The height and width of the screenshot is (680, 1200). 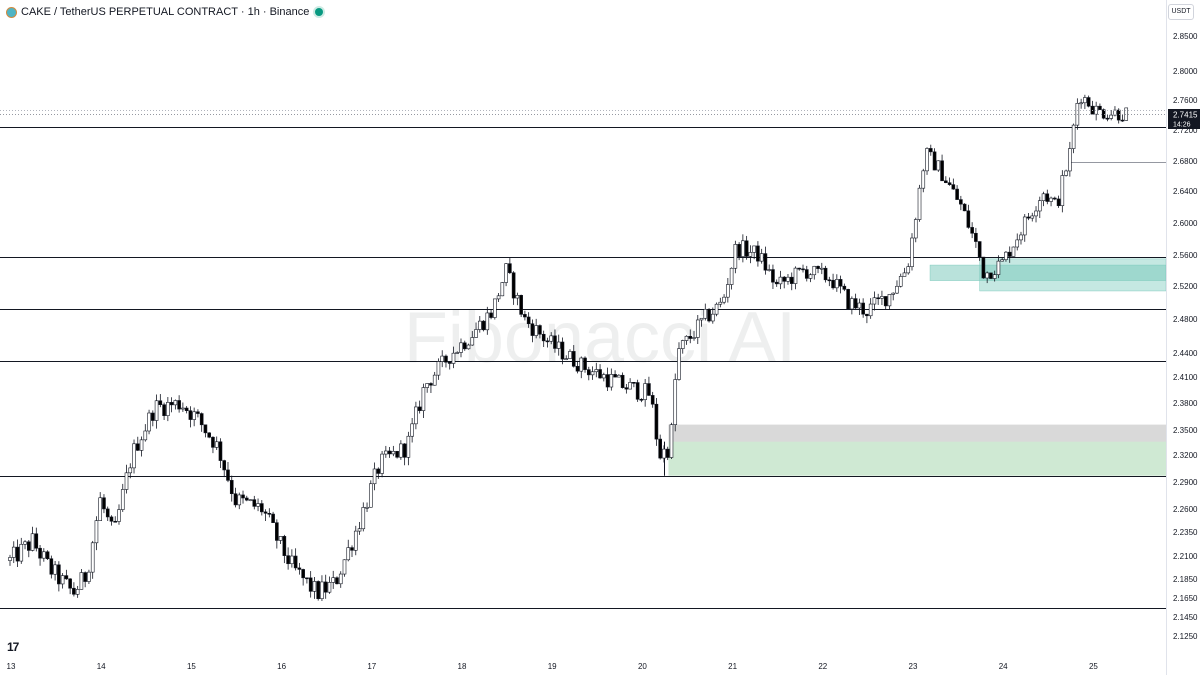 I want to click on x-tick-label: 18, so click(x=462, y=666).